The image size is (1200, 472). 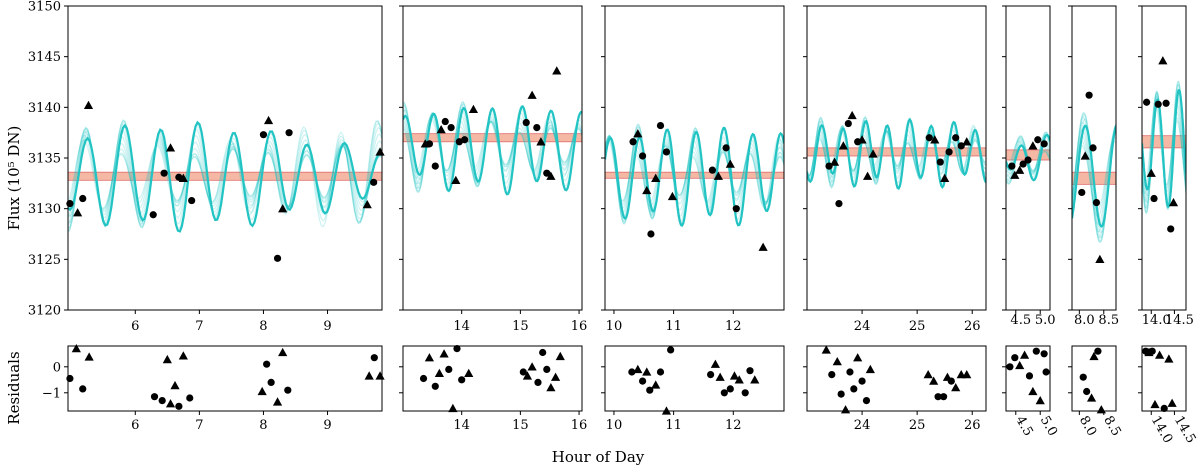 I want to click on panel-2: 14 14 15 15 16 16, so click(x=493, y=219).